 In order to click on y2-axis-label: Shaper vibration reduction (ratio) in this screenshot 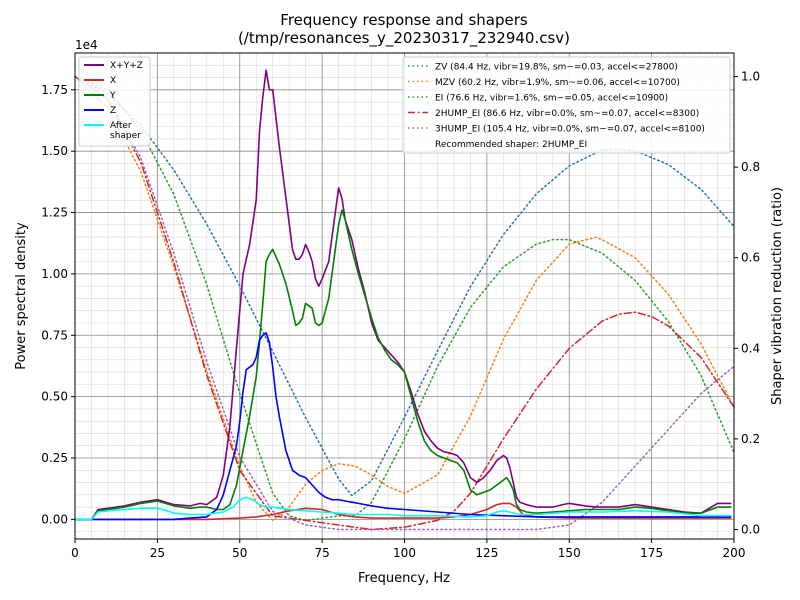, I will do `click(777, 296)`.